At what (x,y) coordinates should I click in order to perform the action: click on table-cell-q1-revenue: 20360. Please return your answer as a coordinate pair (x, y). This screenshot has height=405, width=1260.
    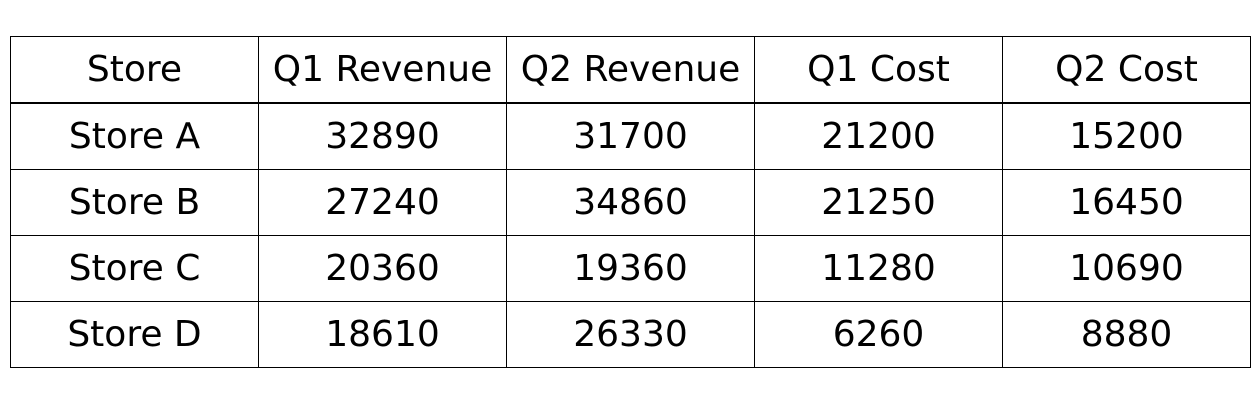
    Looking at the image, I should click on (382, 268).